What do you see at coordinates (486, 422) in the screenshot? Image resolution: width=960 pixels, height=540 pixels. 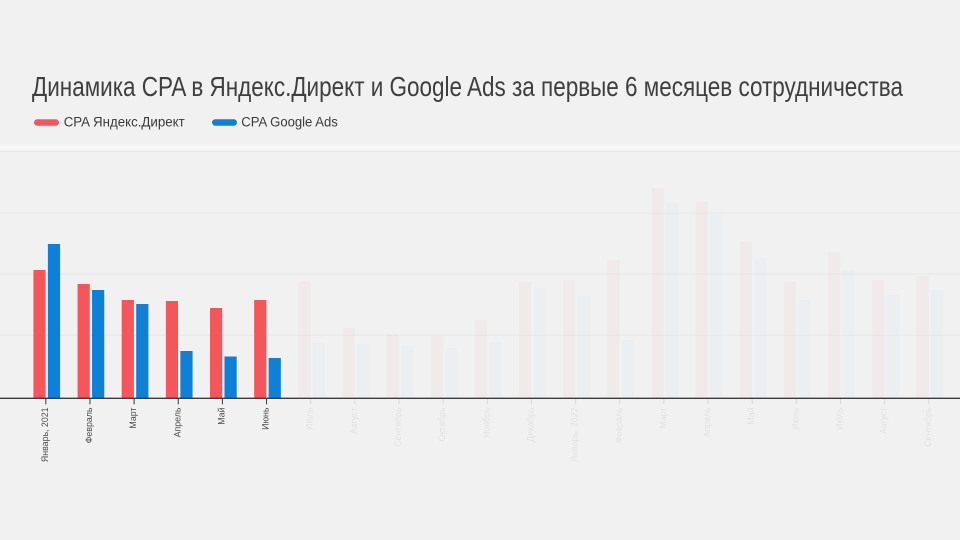 I see `svg-text: Ноябрь` at bounding box center [486, 422].